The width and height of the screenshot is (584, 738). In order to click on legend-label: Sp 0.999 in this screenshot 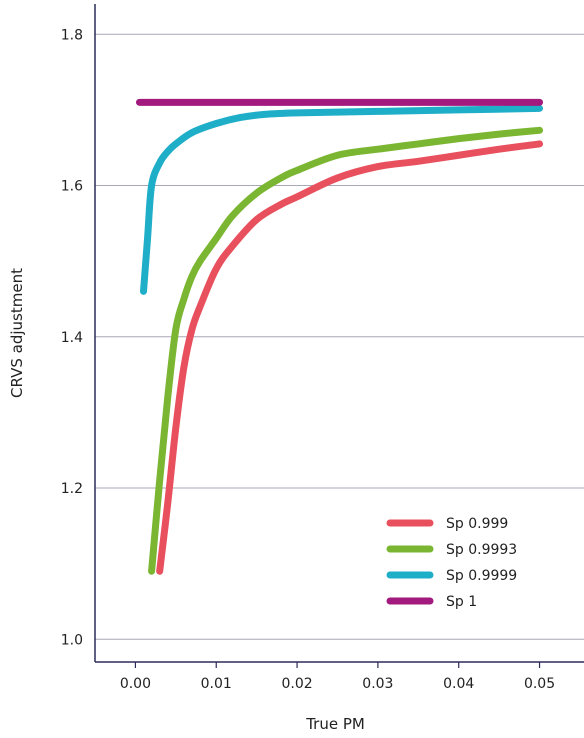, I will do `click(477, 524)`.